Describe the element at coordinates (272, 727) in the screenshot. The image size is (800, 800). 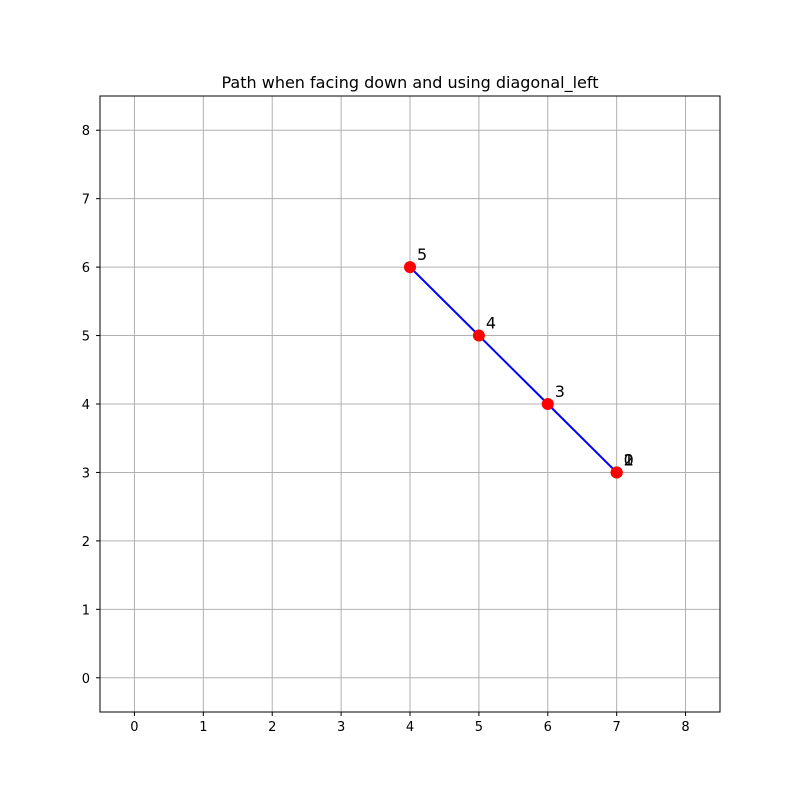
I see `x-tick-label: 2` at that location.